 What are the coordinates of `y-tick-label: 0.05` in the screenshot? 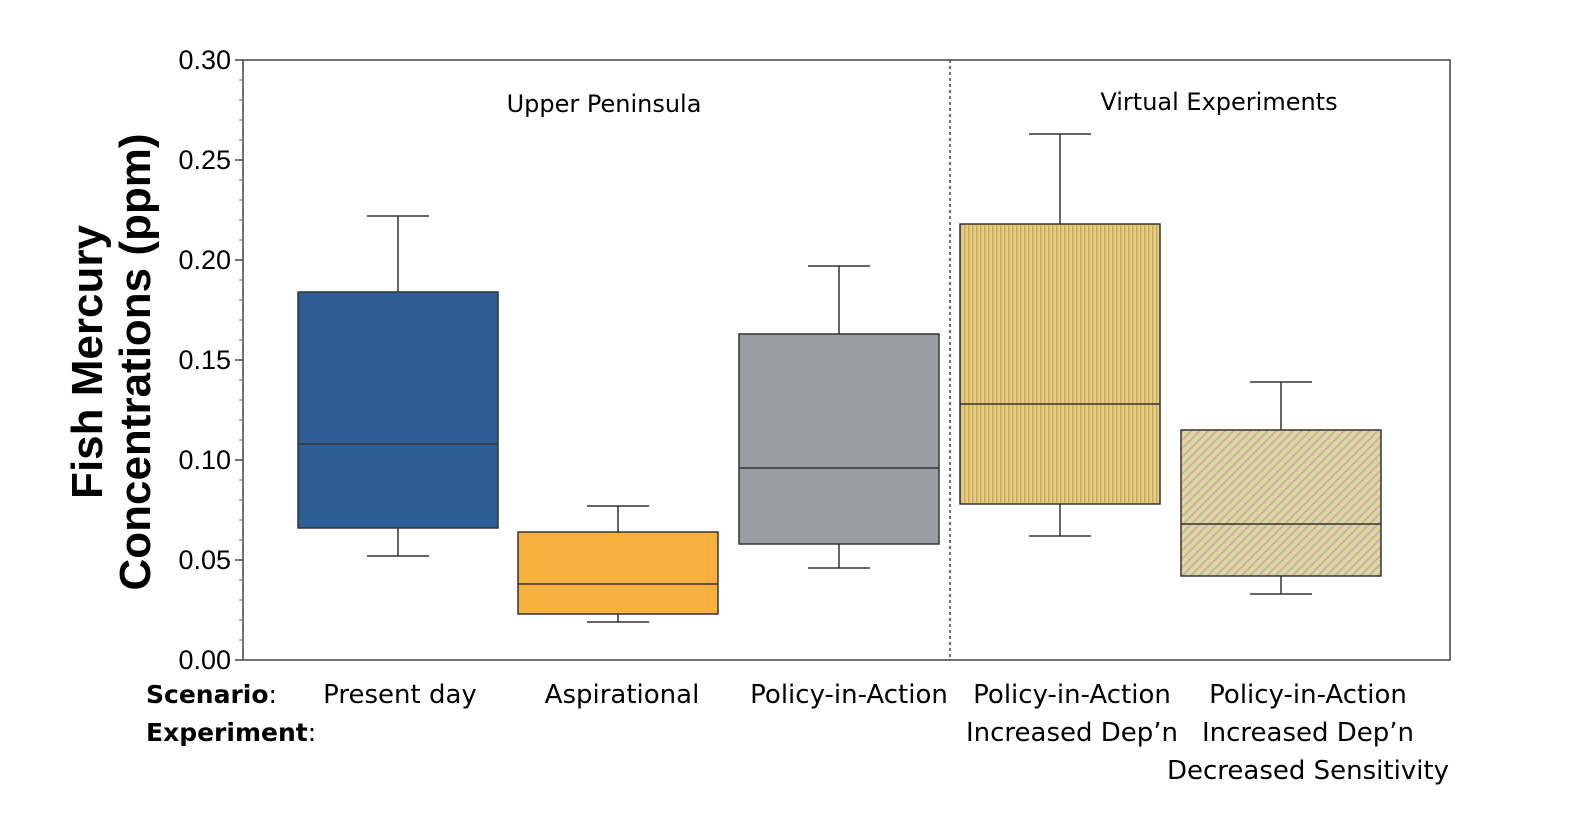 It's located at (204, 560).